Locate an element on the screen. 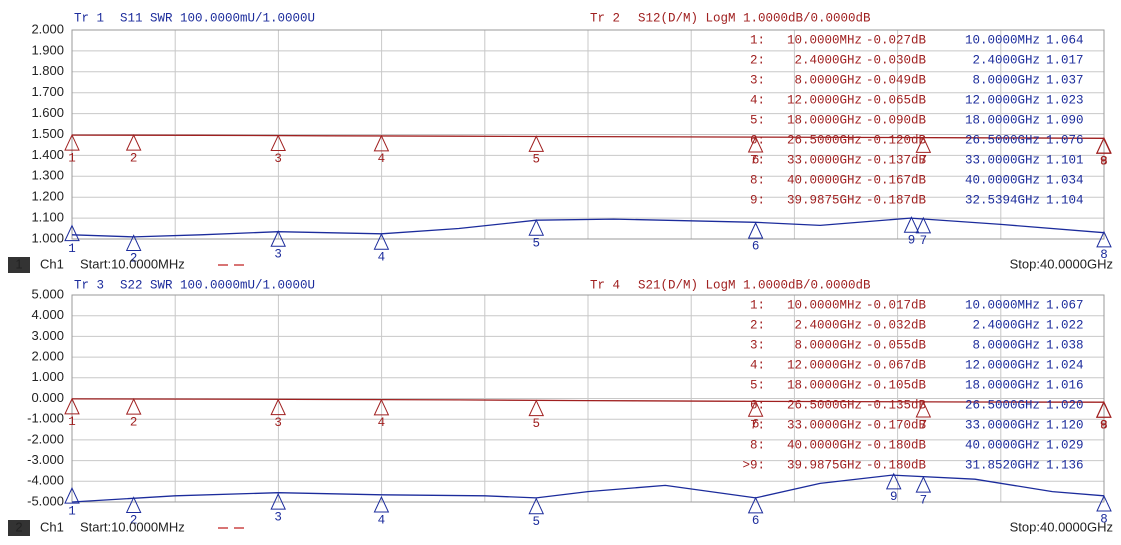 Image resolution: width=1121 pixels, height=545 pixels. marker-value: -0.170dB is located at coordinates (896, 425).